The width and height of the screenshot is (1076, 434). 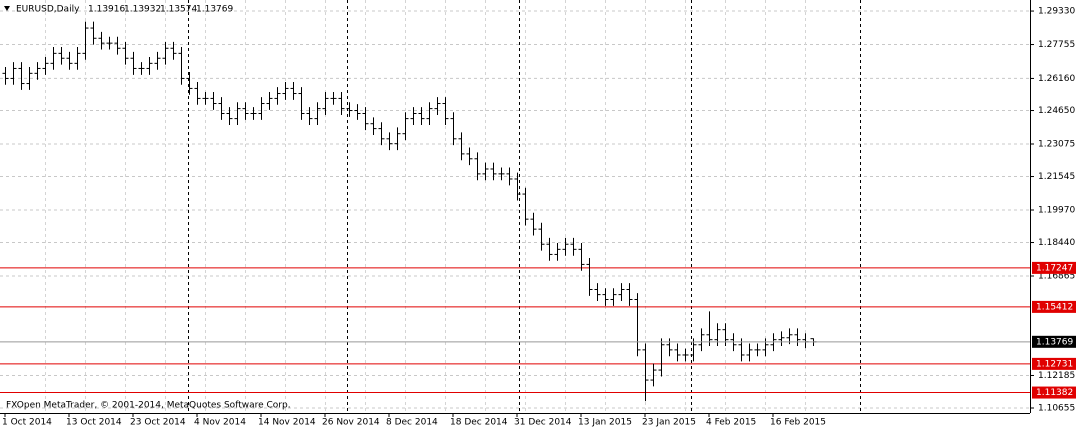 I want to click on level-label: 1.15412, so click(x=1054, y=307).